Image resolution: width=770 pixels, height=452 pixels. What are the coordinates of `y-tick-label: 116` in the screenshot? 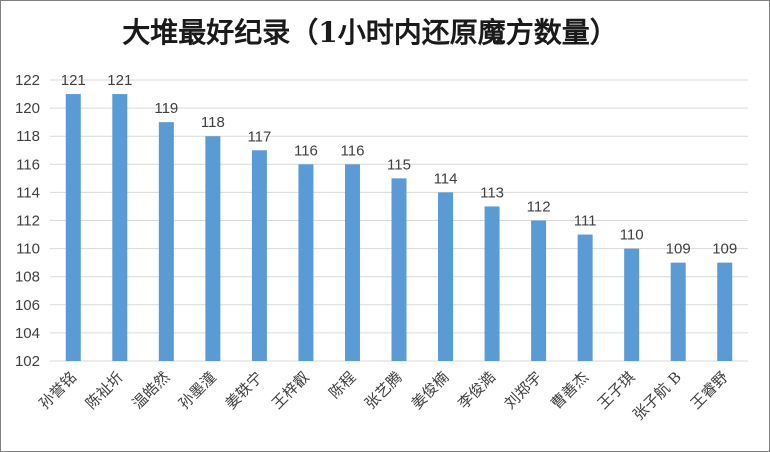 It's located at (28, 164).